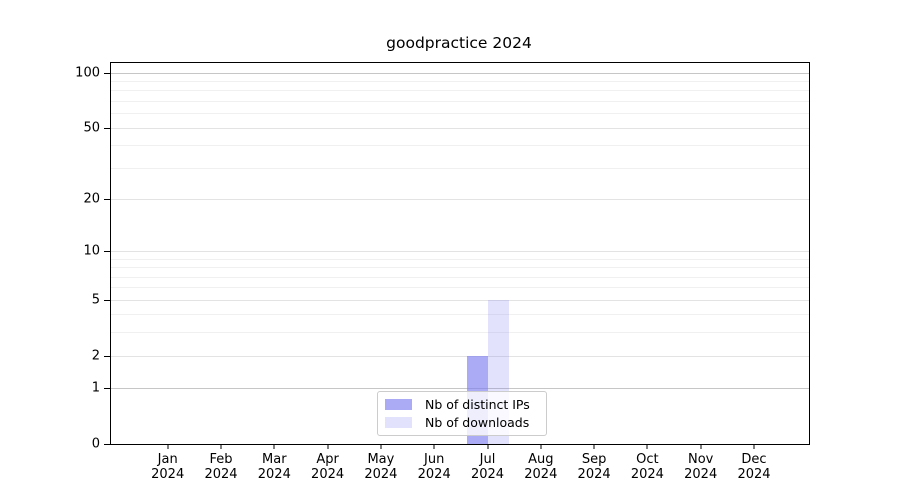 This screenshot has width=900, height=500. Describe the element at coordinates (95, 444) in the screenshot. I see `y-tick-label: 0` at that location.